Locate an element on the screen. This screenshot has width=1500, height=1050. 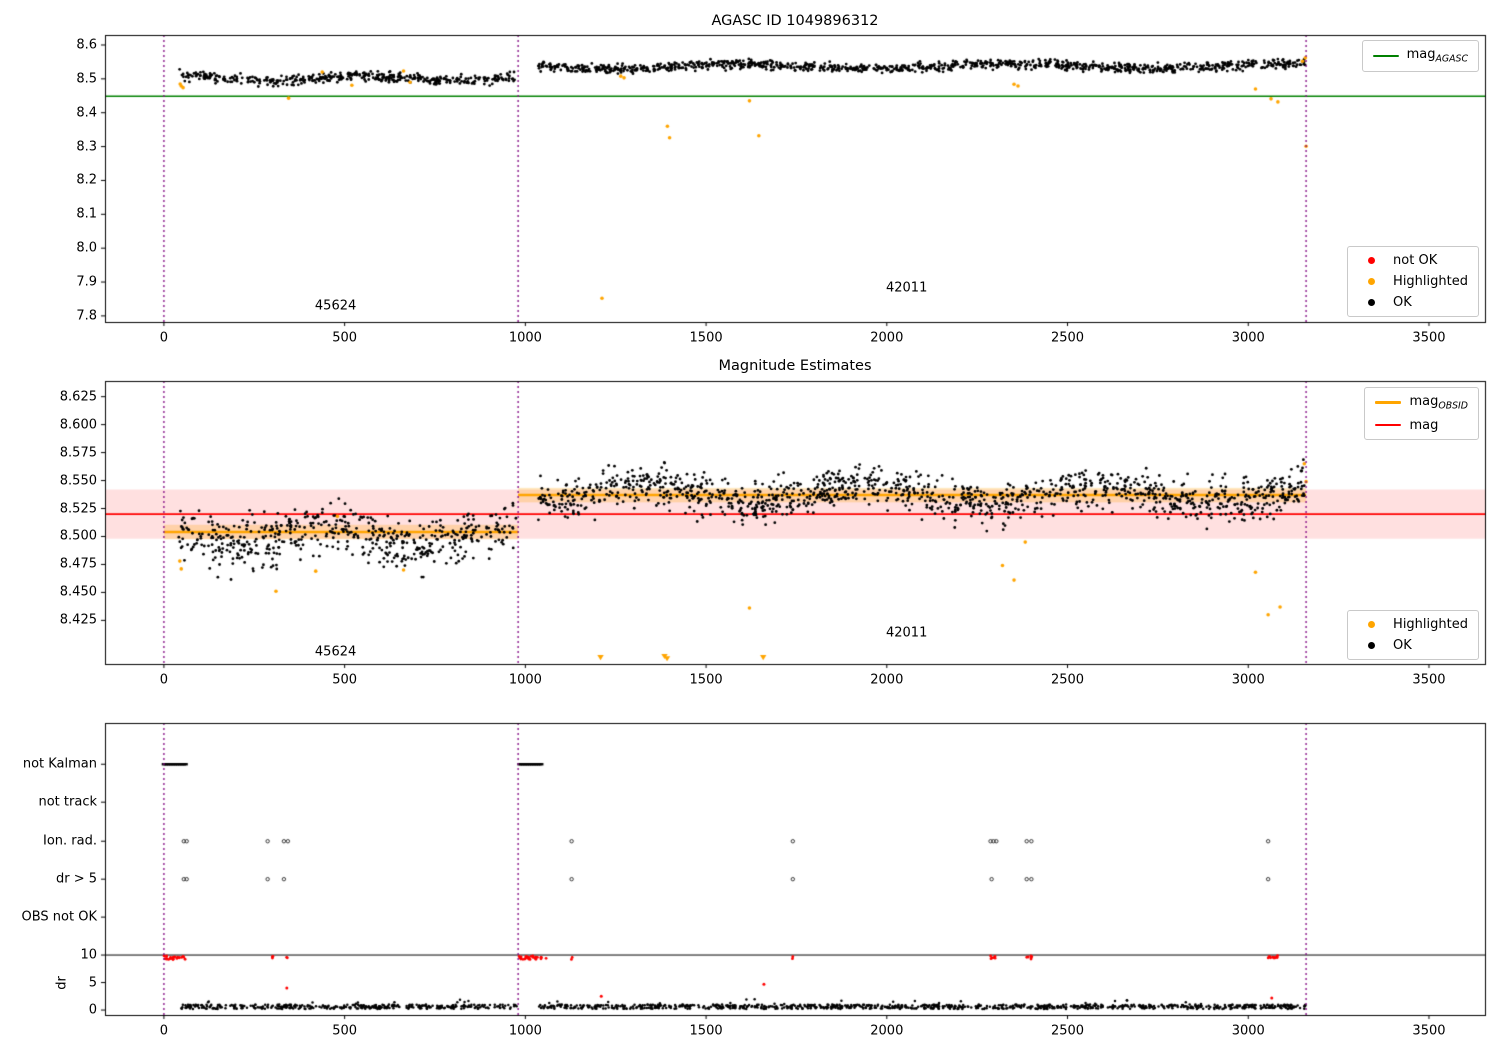
legend-mag-agasc: magAGASC is located at coordinates (1420, 56).